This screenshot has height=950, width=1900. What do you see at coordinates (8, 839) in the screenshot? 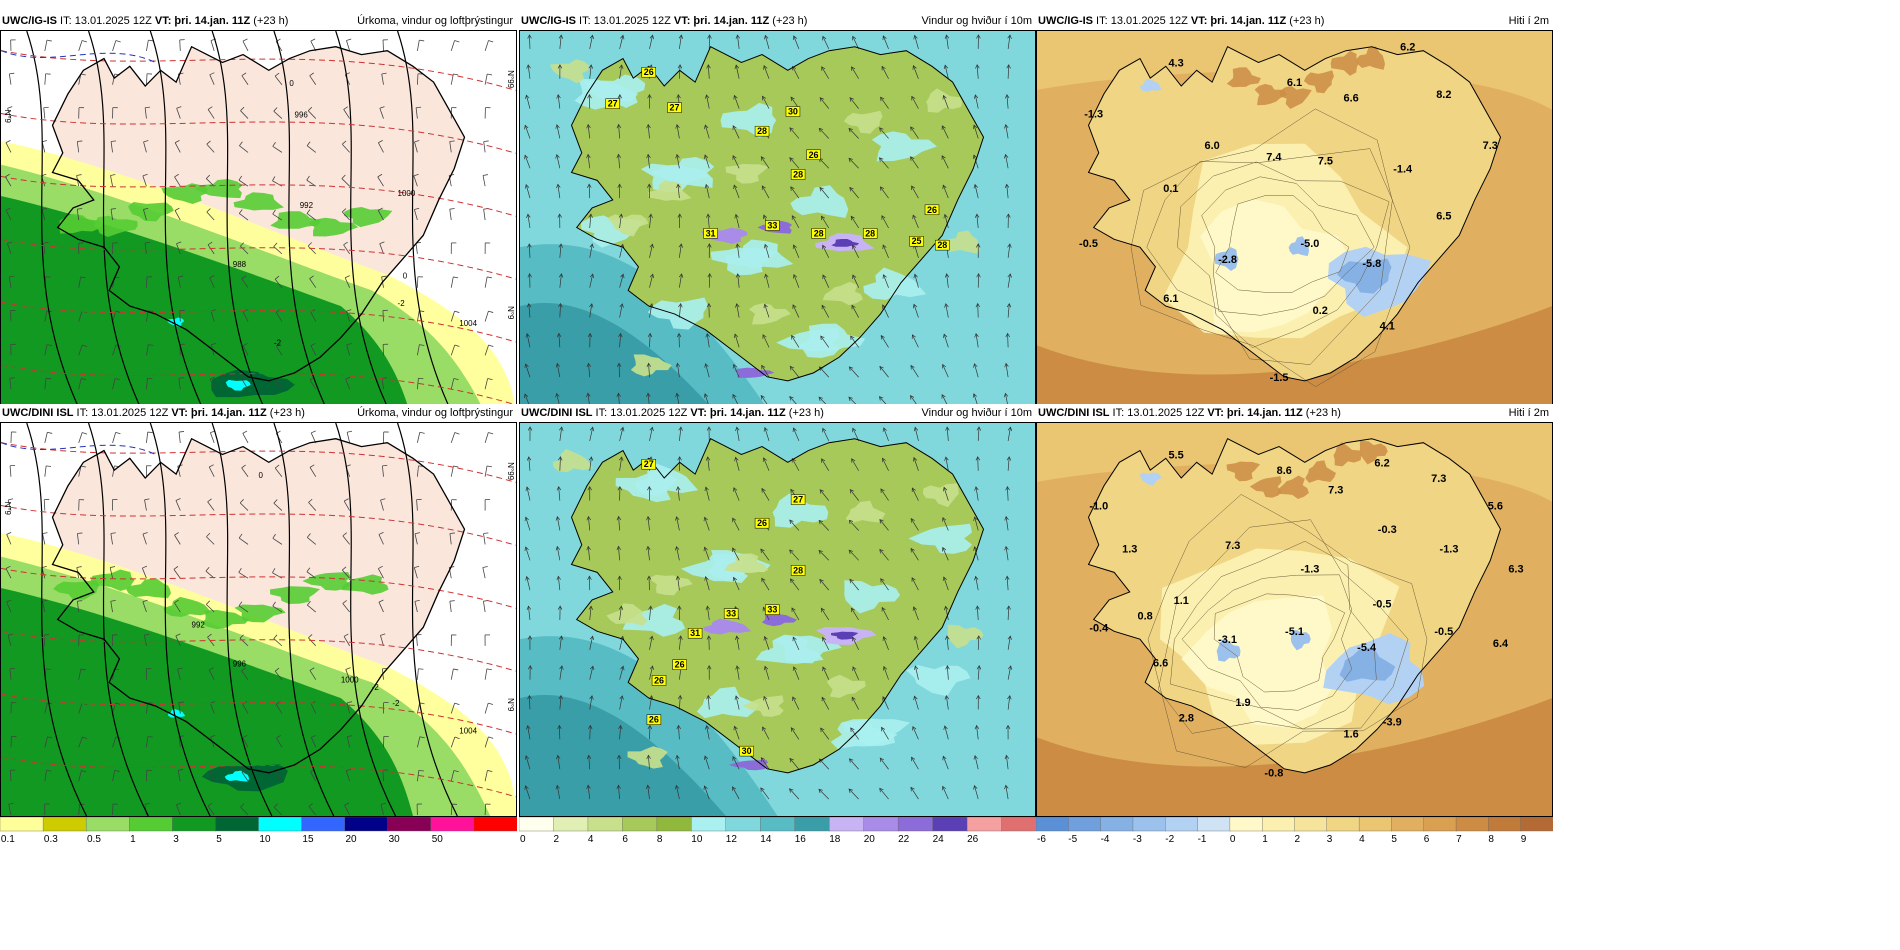
I see `legend-tick-label: 0.1` at bounding box center [8, 839].